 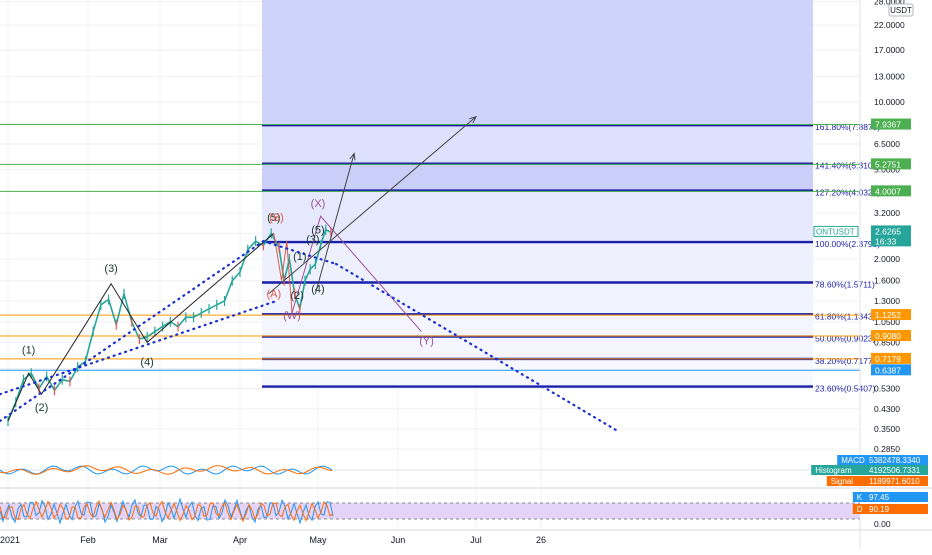 I want to click on stoch-zero-label: 0.00, so click(x=882, y=524).